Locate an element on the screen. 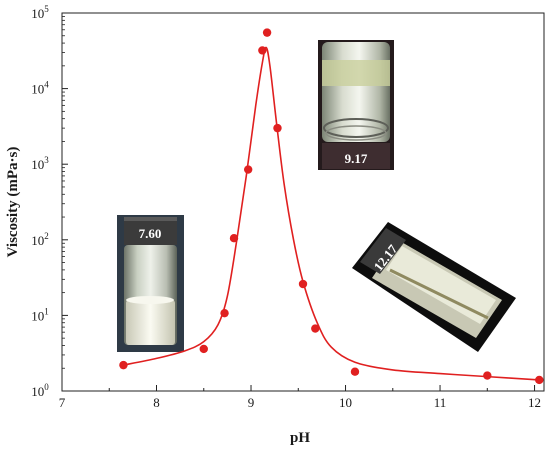 The width and height of the screenshot is (550, 453). y-tick-label: 10⁰ is located at coordinates (40, 390).